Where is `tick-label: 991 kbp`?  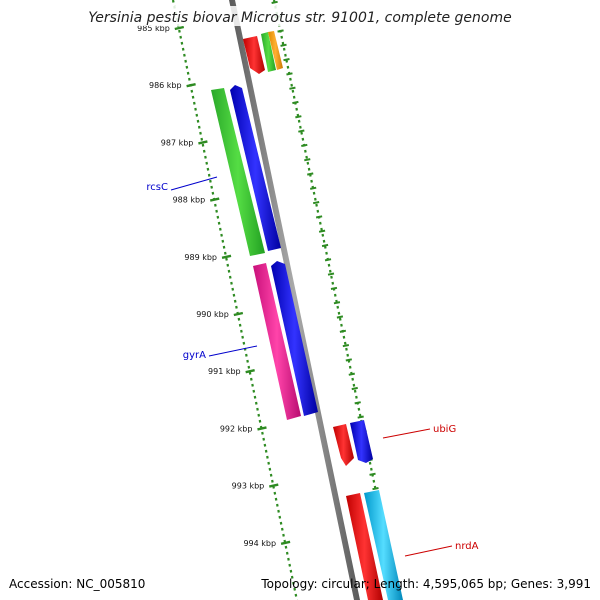 tick-label: 991 kbp is located at coordinates (224, 371).